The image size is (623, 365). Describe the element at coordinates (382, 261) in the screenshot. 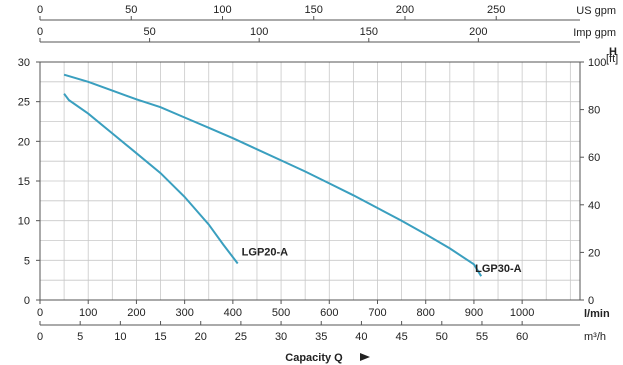

I see `labels: LGP20-A LGP30-A` at that location.